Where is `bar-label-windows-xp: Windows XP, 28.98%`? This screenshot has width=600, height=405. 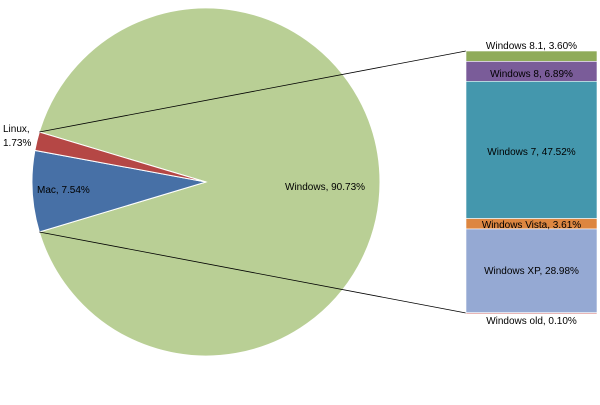
bar-label-windows-xp: Windows XP, 28.98% is located at coordinates (531, 271).